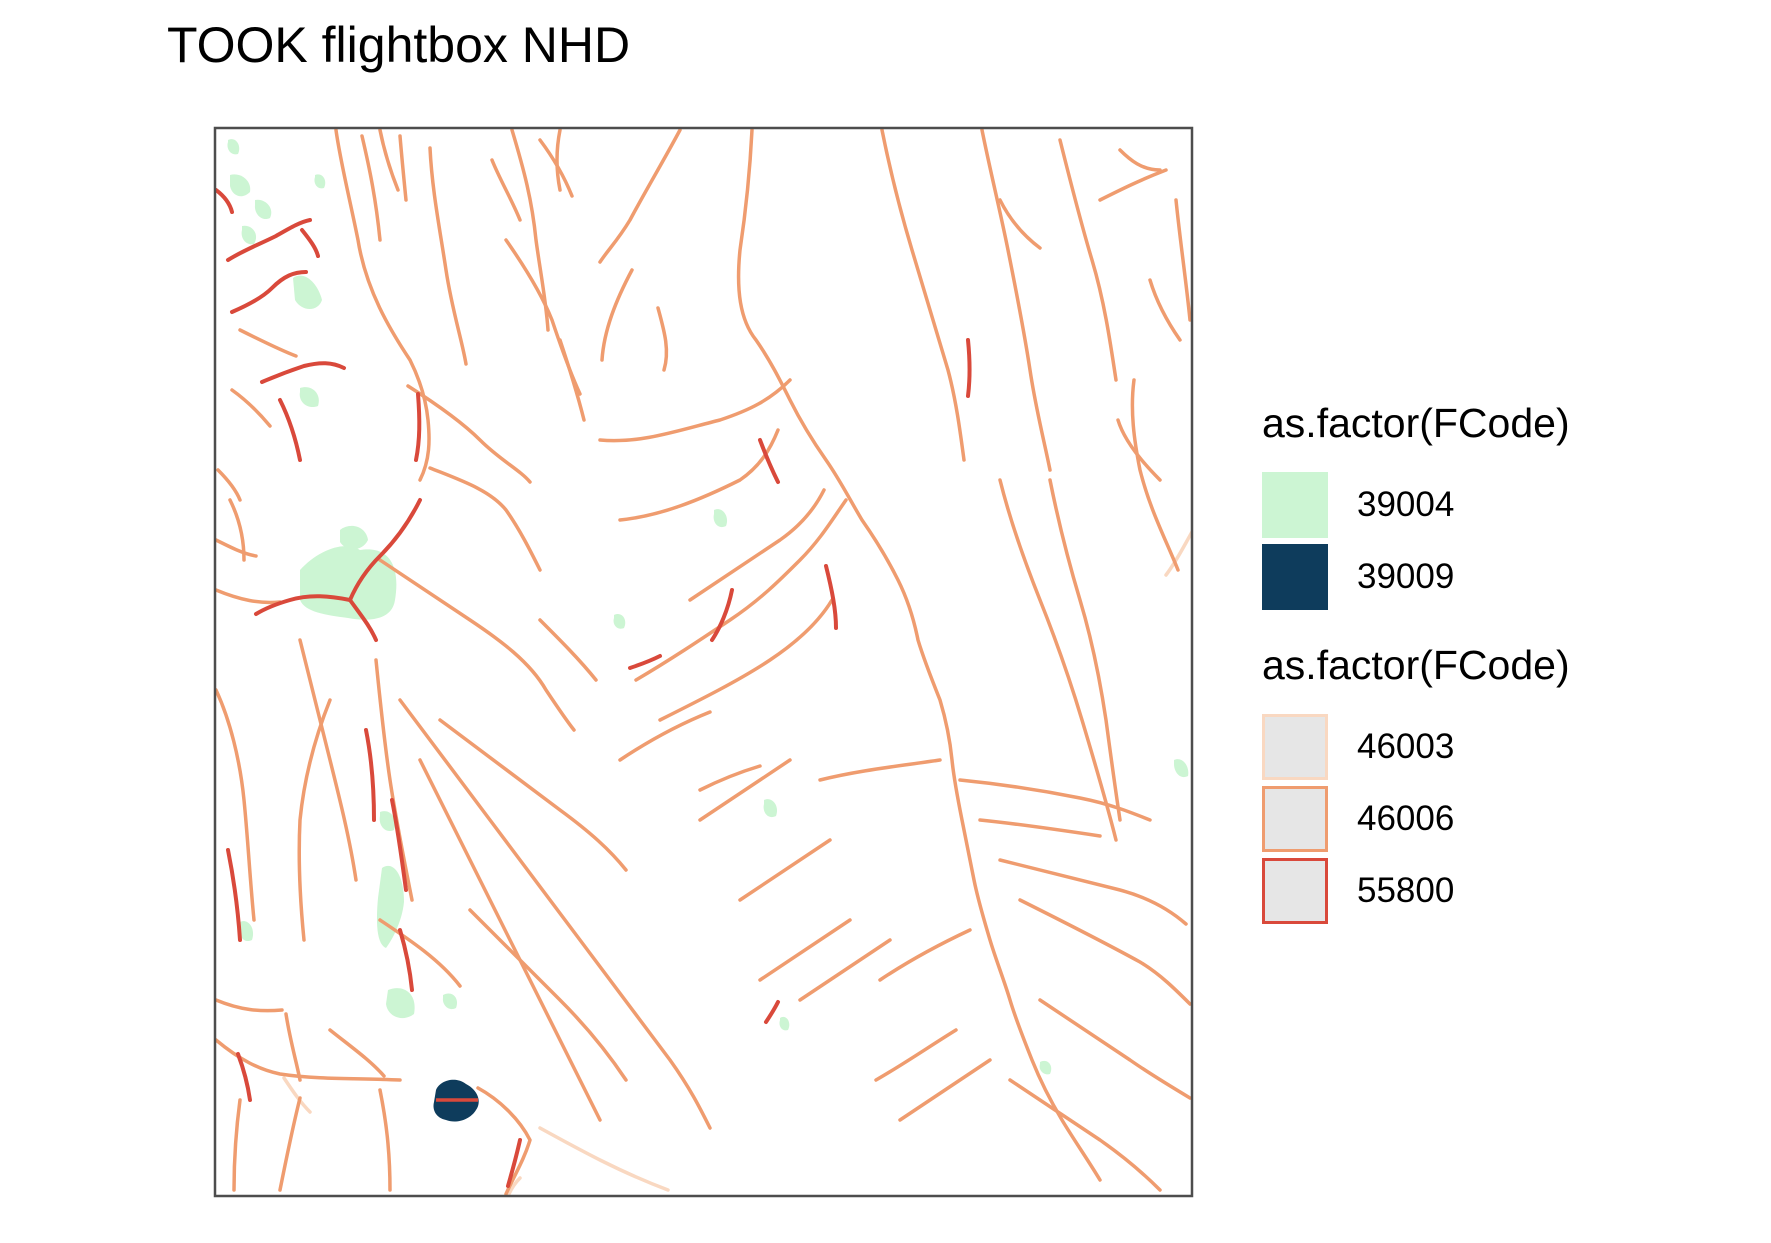 The width and height of the screenshot is (1771, 1243). I want to click on legend-label-55800: 55800, so click(1406, 890).